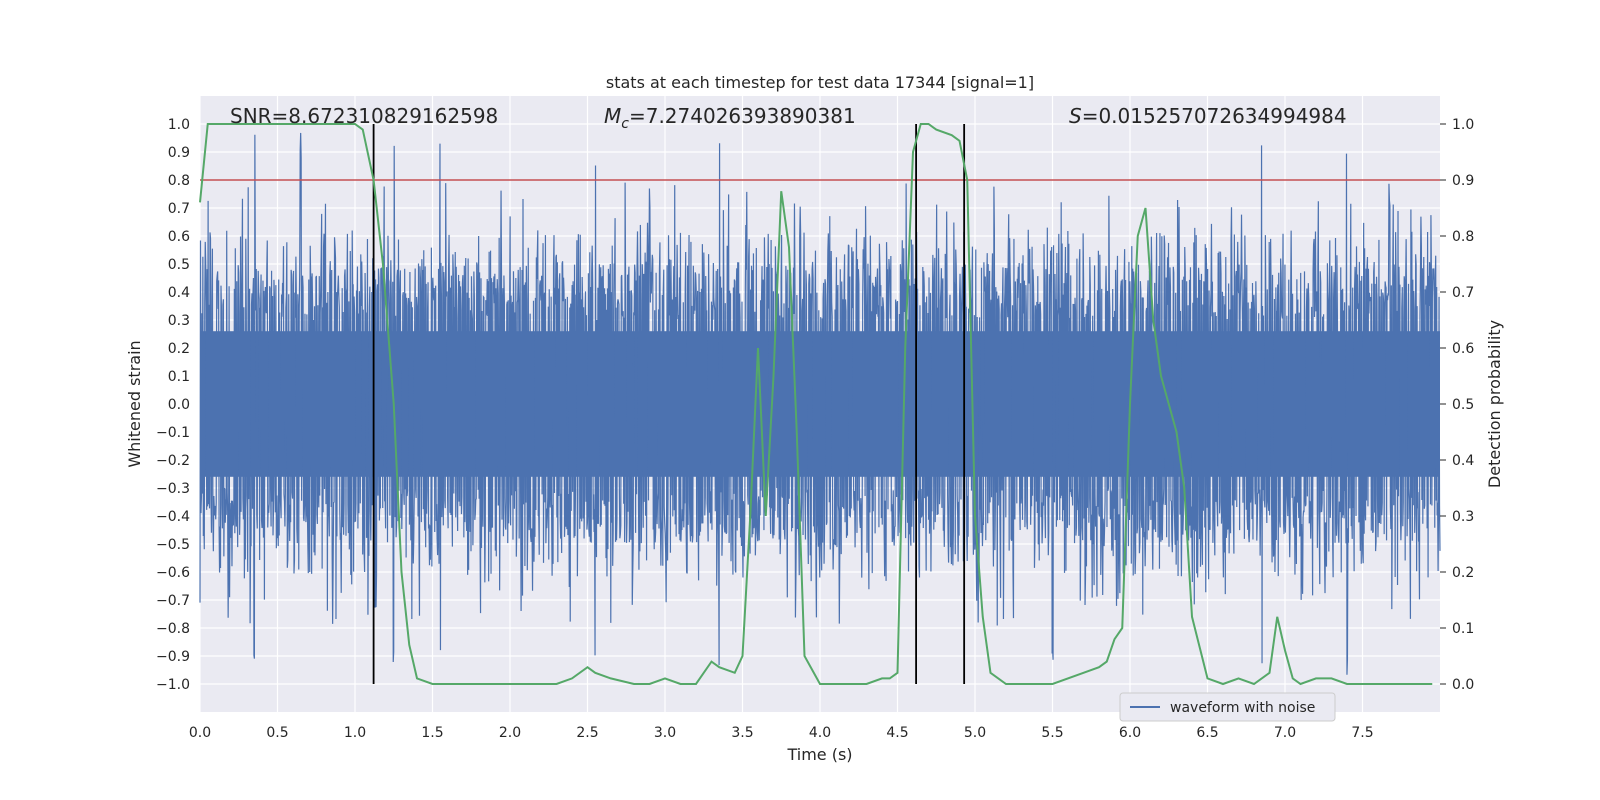 Image resolution: width=1600 pixels, height=800 pixels. Describe the element at coordinates (820, 733) in the screenshot. I see `x-tick-label: 4.0` at that location.